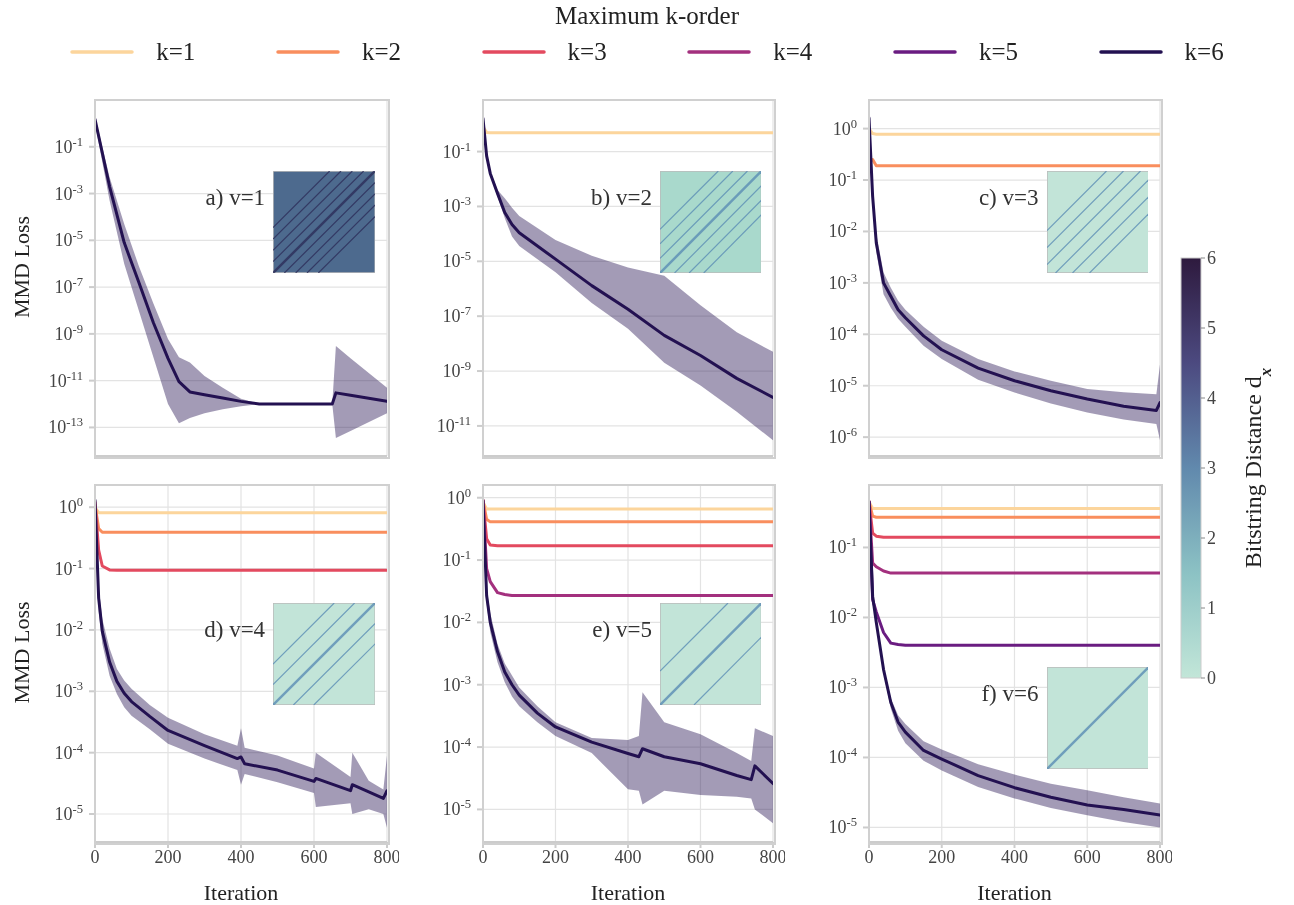 The image size is (1294, 905). What do you see at coordinates (1211, 538) in the screenshot?
I see `color-bar-label: 2` at bounding box center [1211, 538].